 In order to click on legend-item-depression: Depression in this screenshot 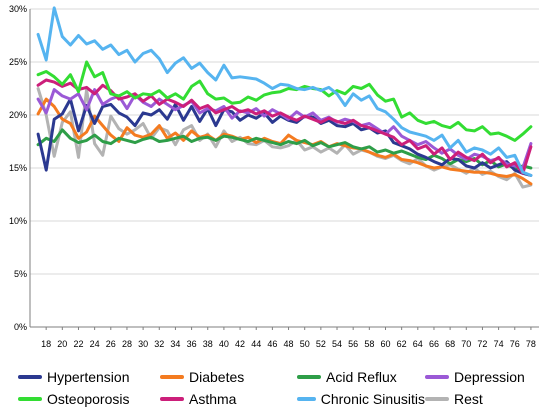, I will do `click(481, 377)`.